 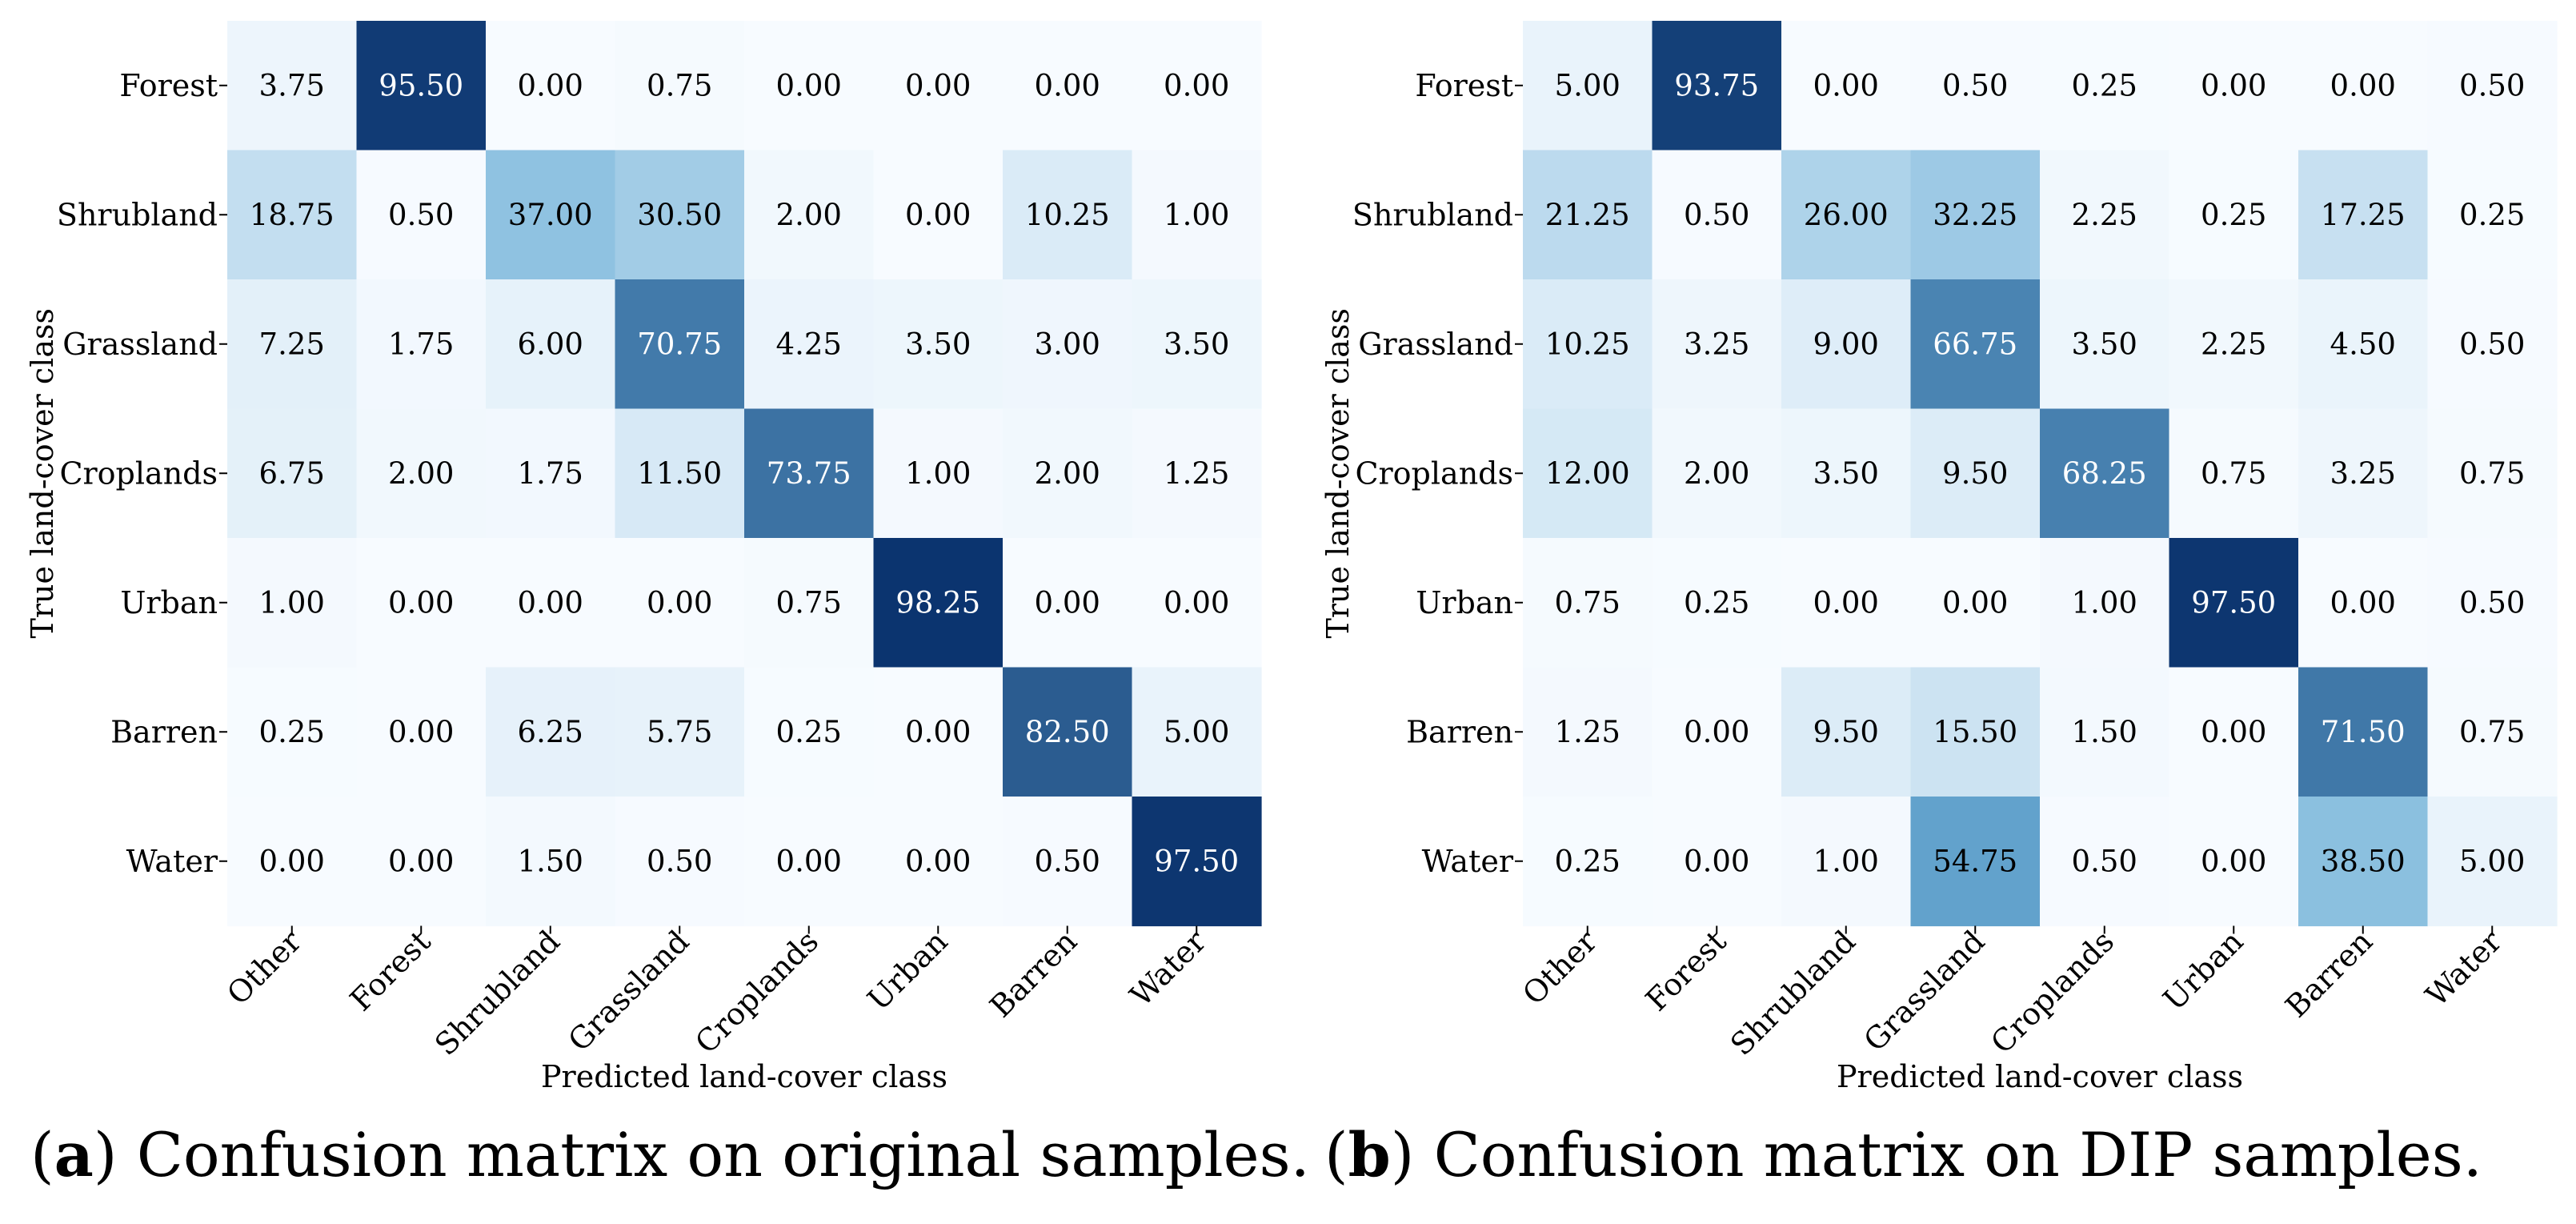 I want to click on cell-value-a-forest-croplands: 0.00, so click(x=809, y=85).